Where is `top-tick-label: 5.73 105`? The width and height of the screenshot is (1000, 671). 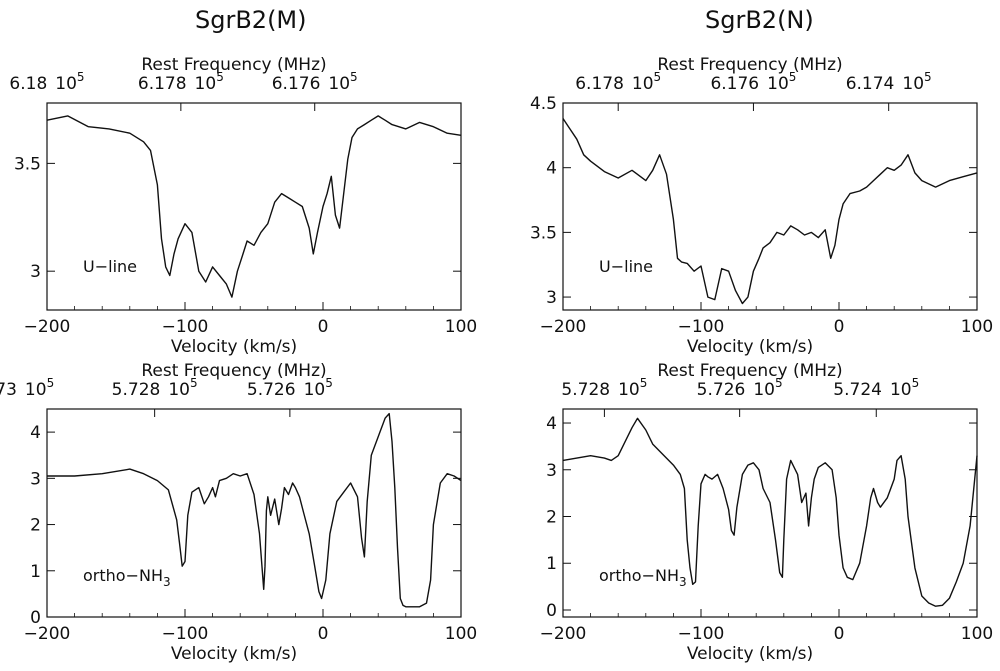 top-tick-label: 5.73 105 is located at coordinates (27, 388).